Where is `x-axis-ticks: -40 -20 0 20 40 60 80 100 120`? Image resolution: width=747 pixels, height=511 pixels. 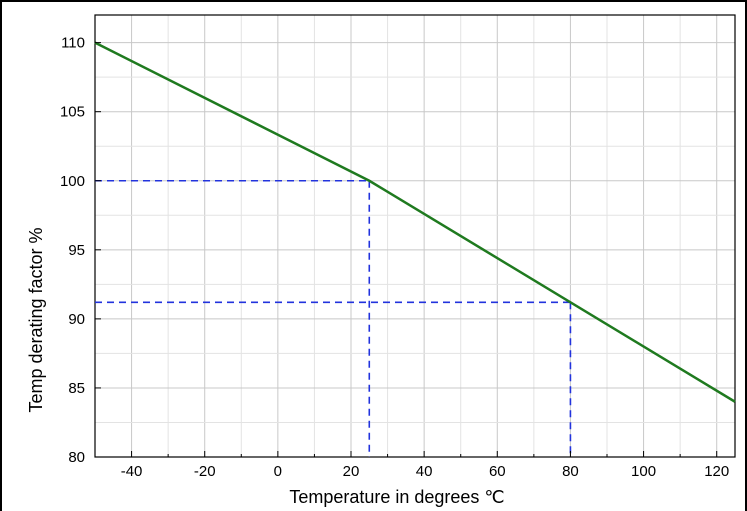
x-axis-ticks: -40 -20 0 20 40 60 80 100 120 is located at coordinates (411, 465).